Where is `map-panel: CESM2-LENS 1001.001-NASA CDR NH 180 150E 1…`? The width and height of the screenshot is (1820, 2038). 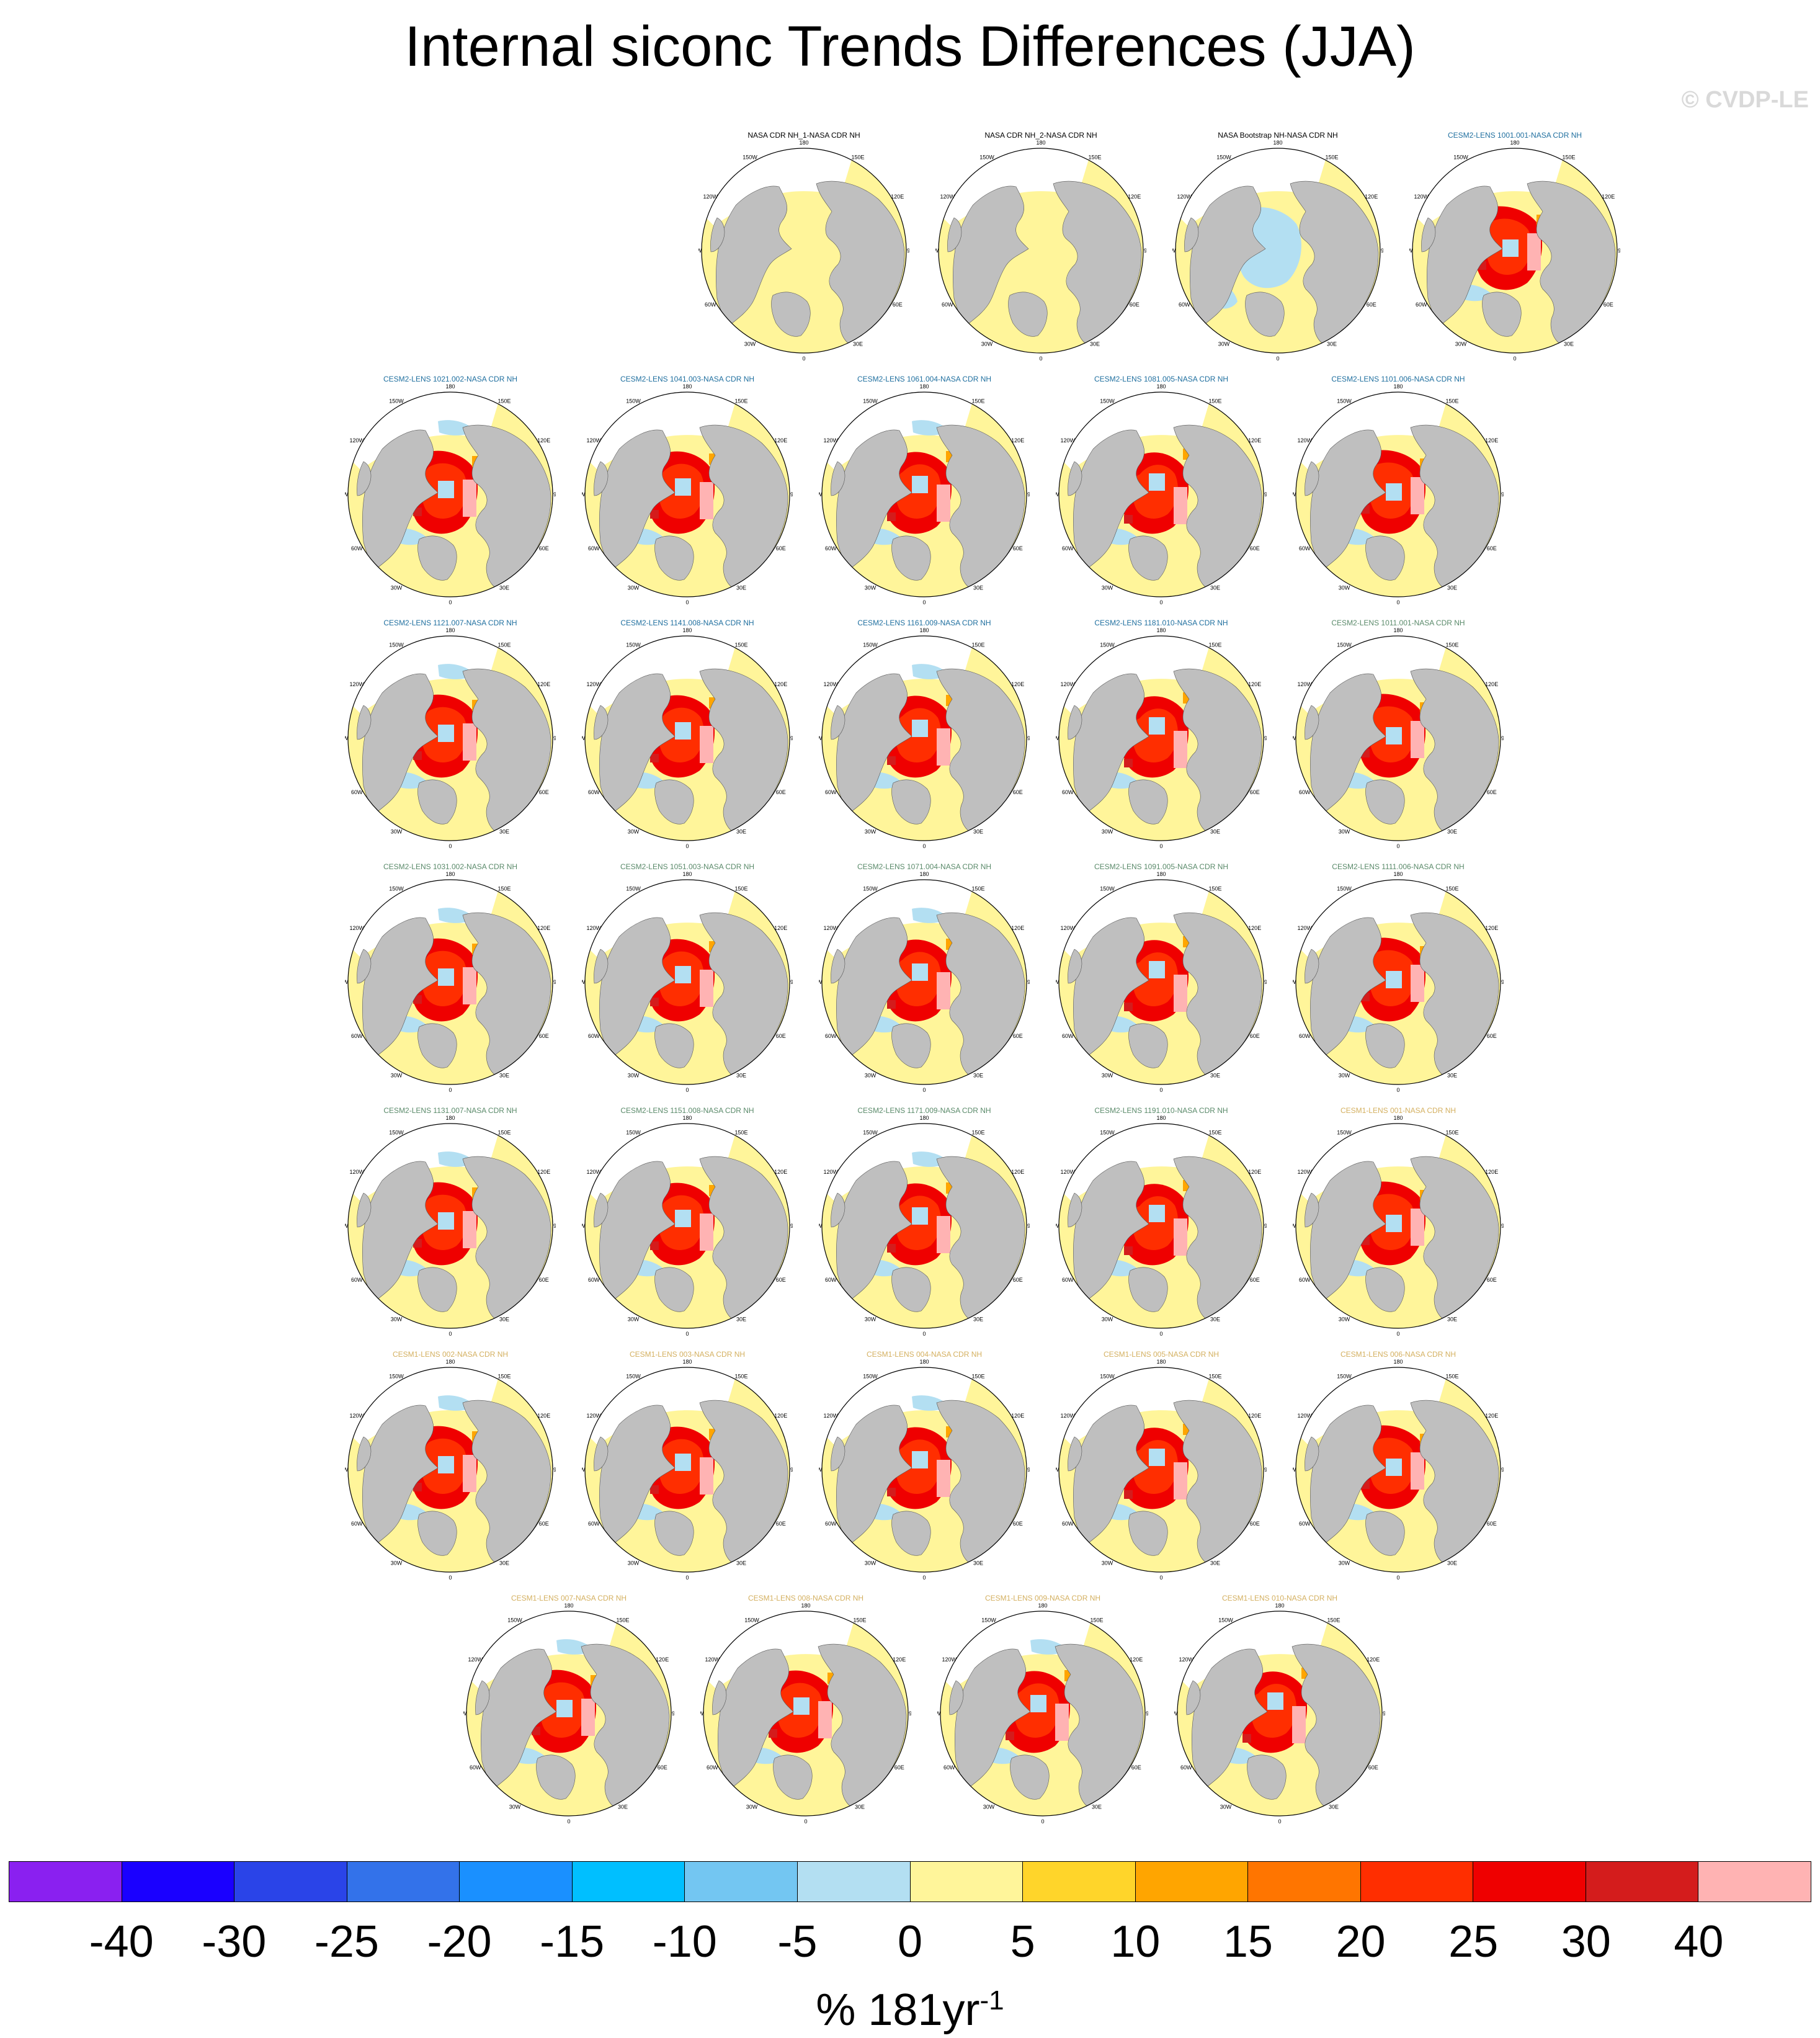 map-panel: CESM2-LENS 1001.001-NASA CDR NH 180 150E 1… is located at coordinates (1514, 248).